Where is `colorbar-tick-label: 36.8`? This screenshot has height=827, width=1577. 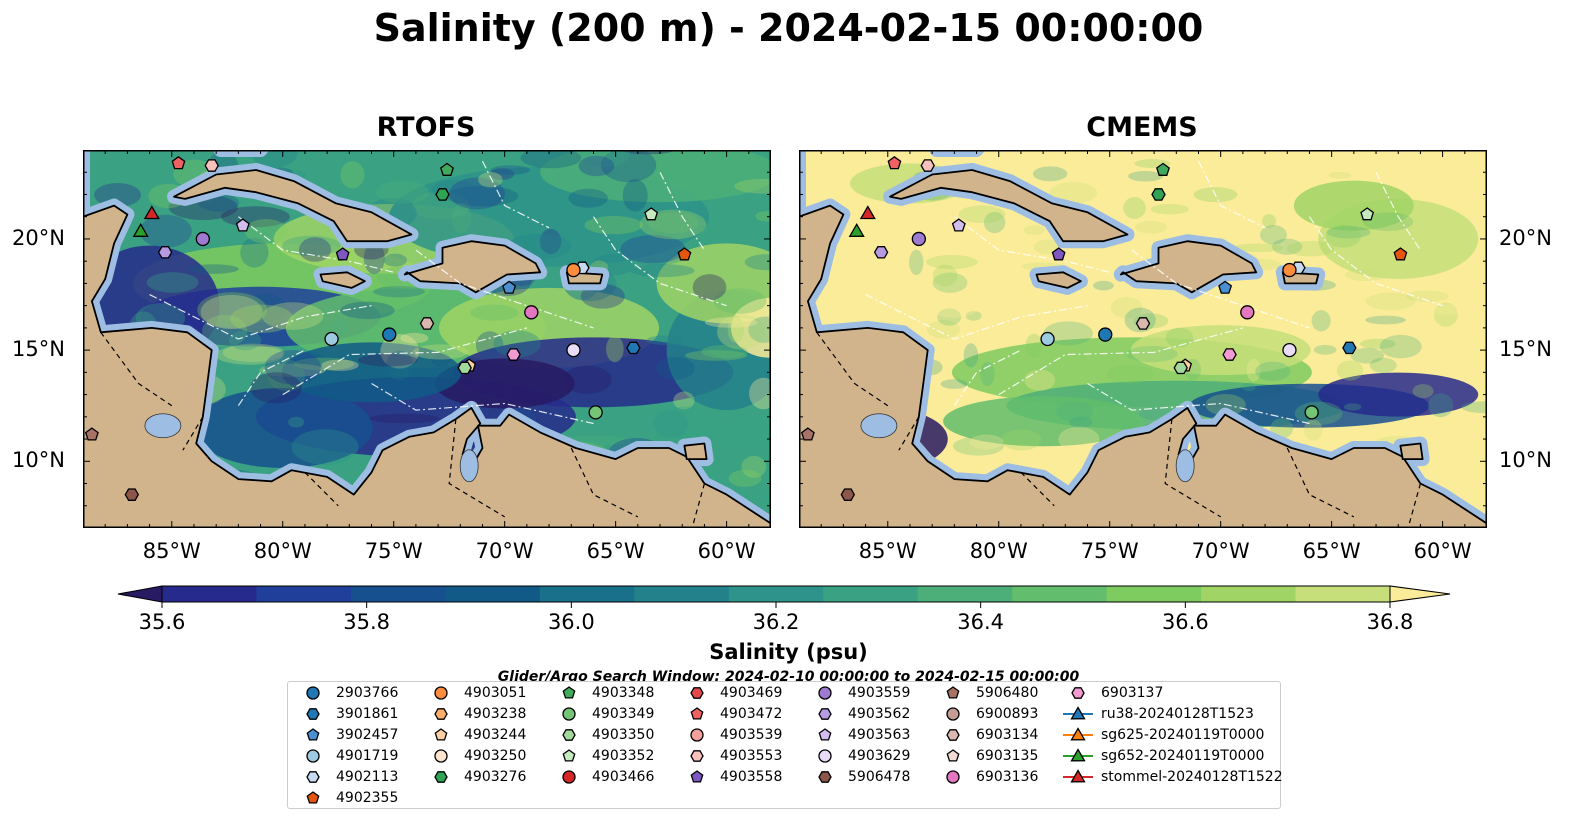 colorbar-tick-label: 36.8 is located at coordinates (1390, 622).